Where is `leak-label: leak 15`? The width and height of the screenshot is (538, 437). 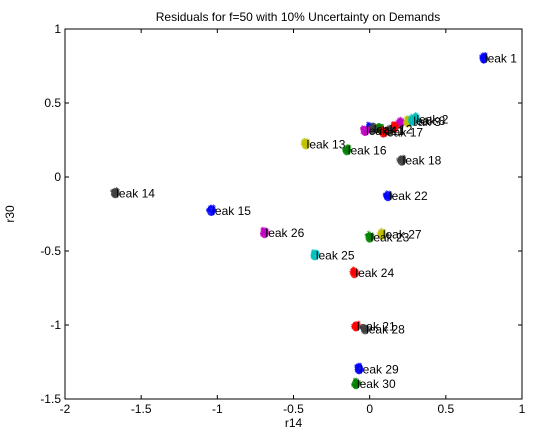 leak-label: leak 15 is located at coordinates (231, 211).